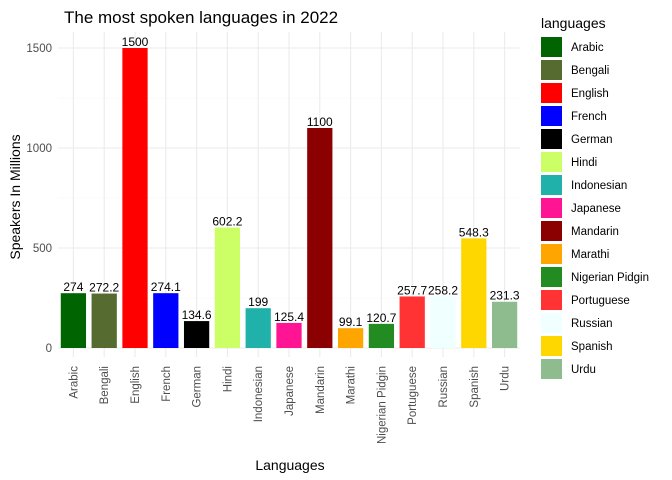 The height and width of the screenshot is (480, 672). I want to click on bar-mandarin, so click(320, 238).